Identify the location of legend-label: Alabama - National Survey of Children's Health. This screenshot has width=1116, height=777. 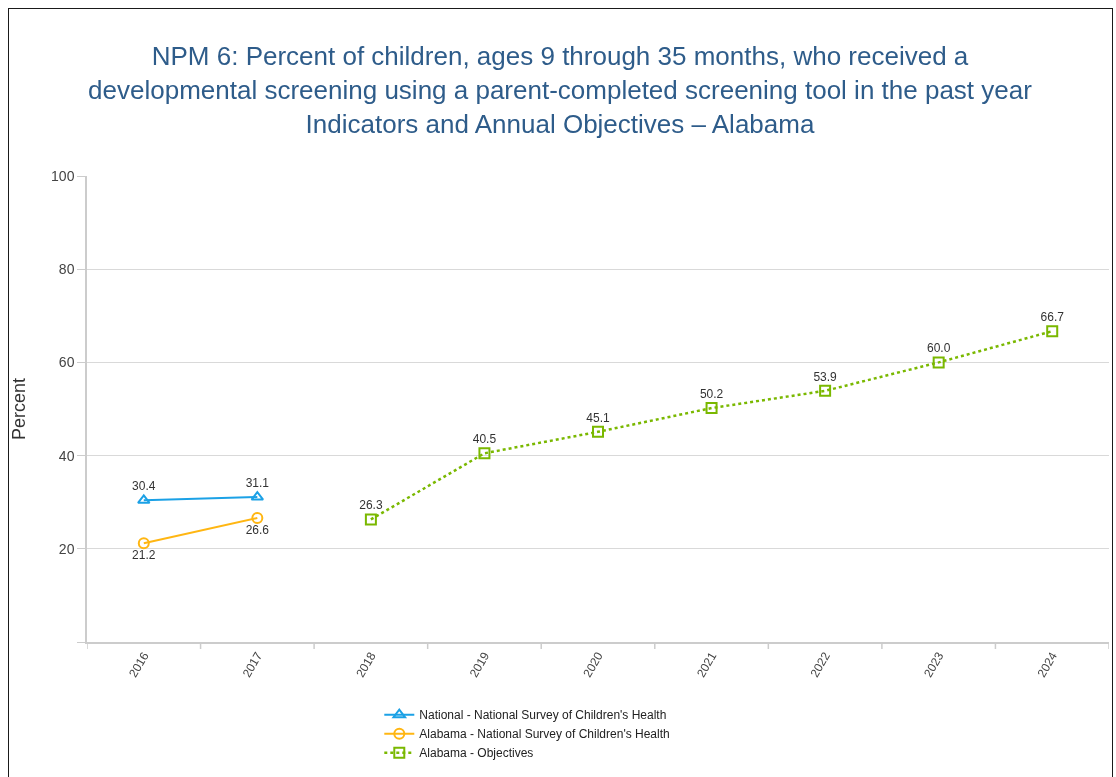
(544, 734).